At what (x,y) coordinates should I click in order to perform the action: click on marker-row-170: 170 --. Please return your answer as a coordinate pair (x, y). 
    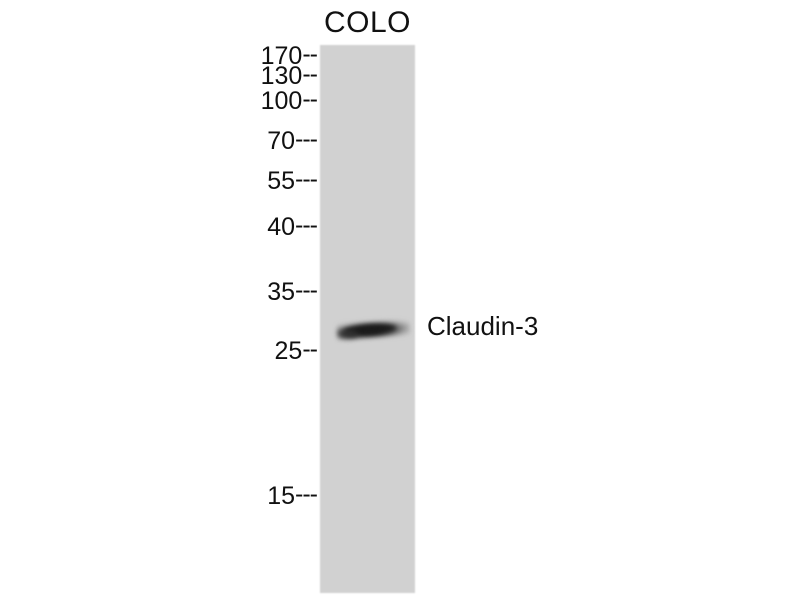
    Looking at the image, I should click on (289, 55).